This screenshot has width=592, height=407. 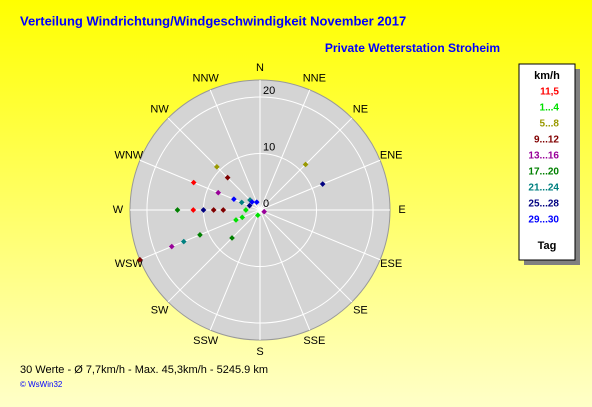 I want to click on r-tick-label: 20, so click(x=269, y=91).